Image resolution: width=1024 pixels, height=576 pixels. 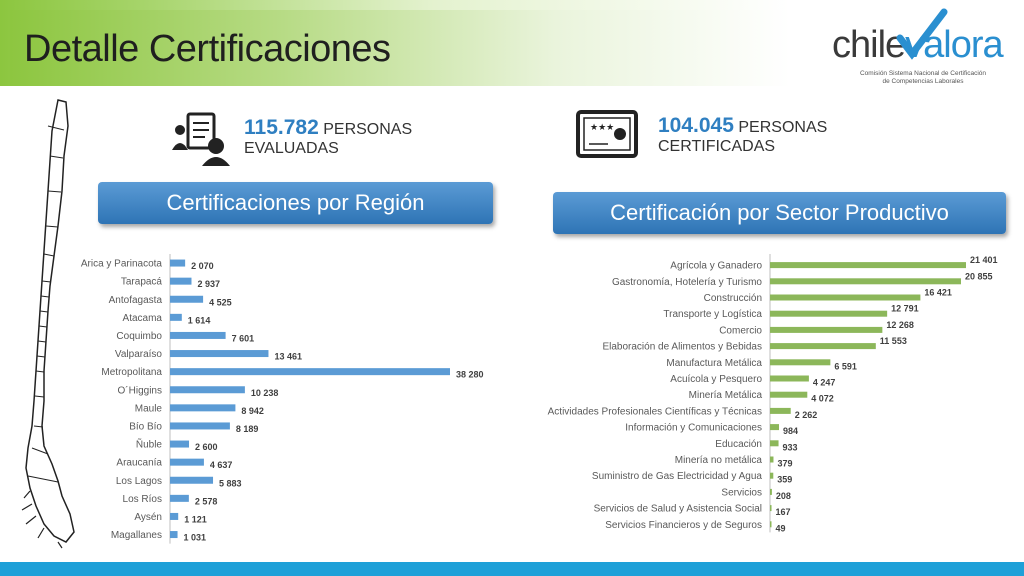 What do you see at coordinates (288, 357) in the screenshot?
I see `data-label: 13 461` at bounding box center [288, 357].